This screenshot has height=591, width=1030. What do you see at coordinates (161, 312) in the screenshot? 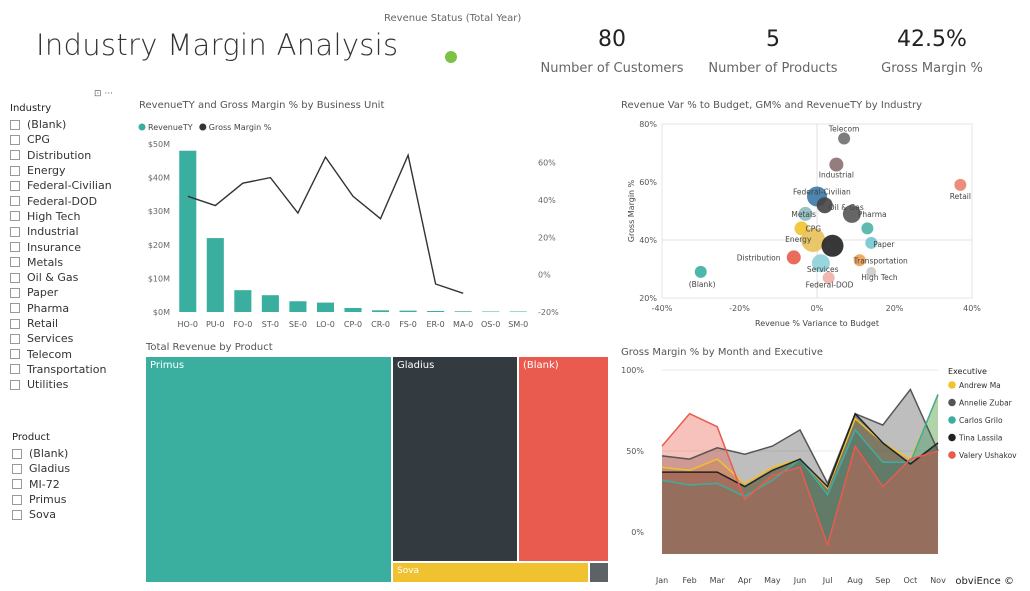
I see `y-left-tick: $0M` at bounding box center [161, 312].